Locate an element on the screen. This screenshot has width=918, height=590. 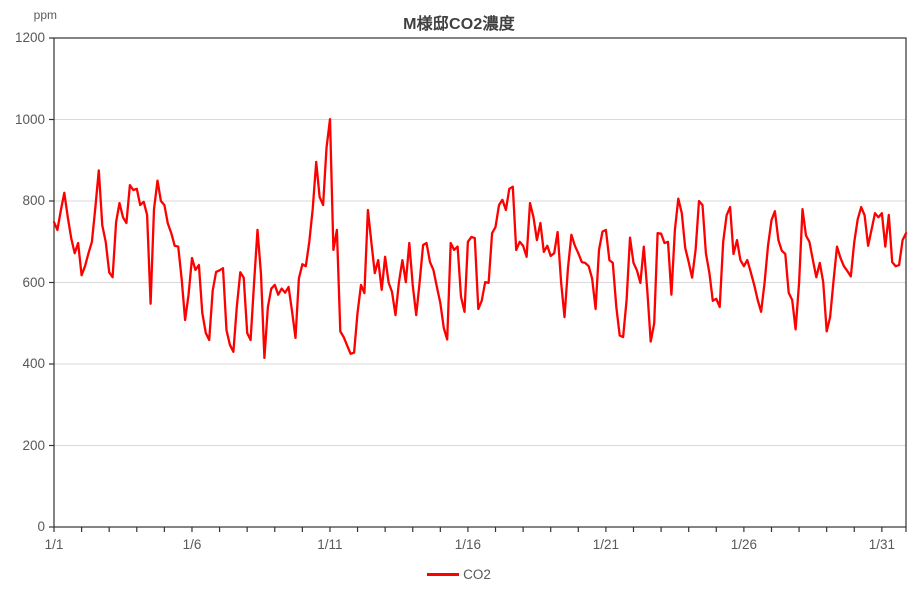
legend-label: CO2 is located at coordinates (477, 574).